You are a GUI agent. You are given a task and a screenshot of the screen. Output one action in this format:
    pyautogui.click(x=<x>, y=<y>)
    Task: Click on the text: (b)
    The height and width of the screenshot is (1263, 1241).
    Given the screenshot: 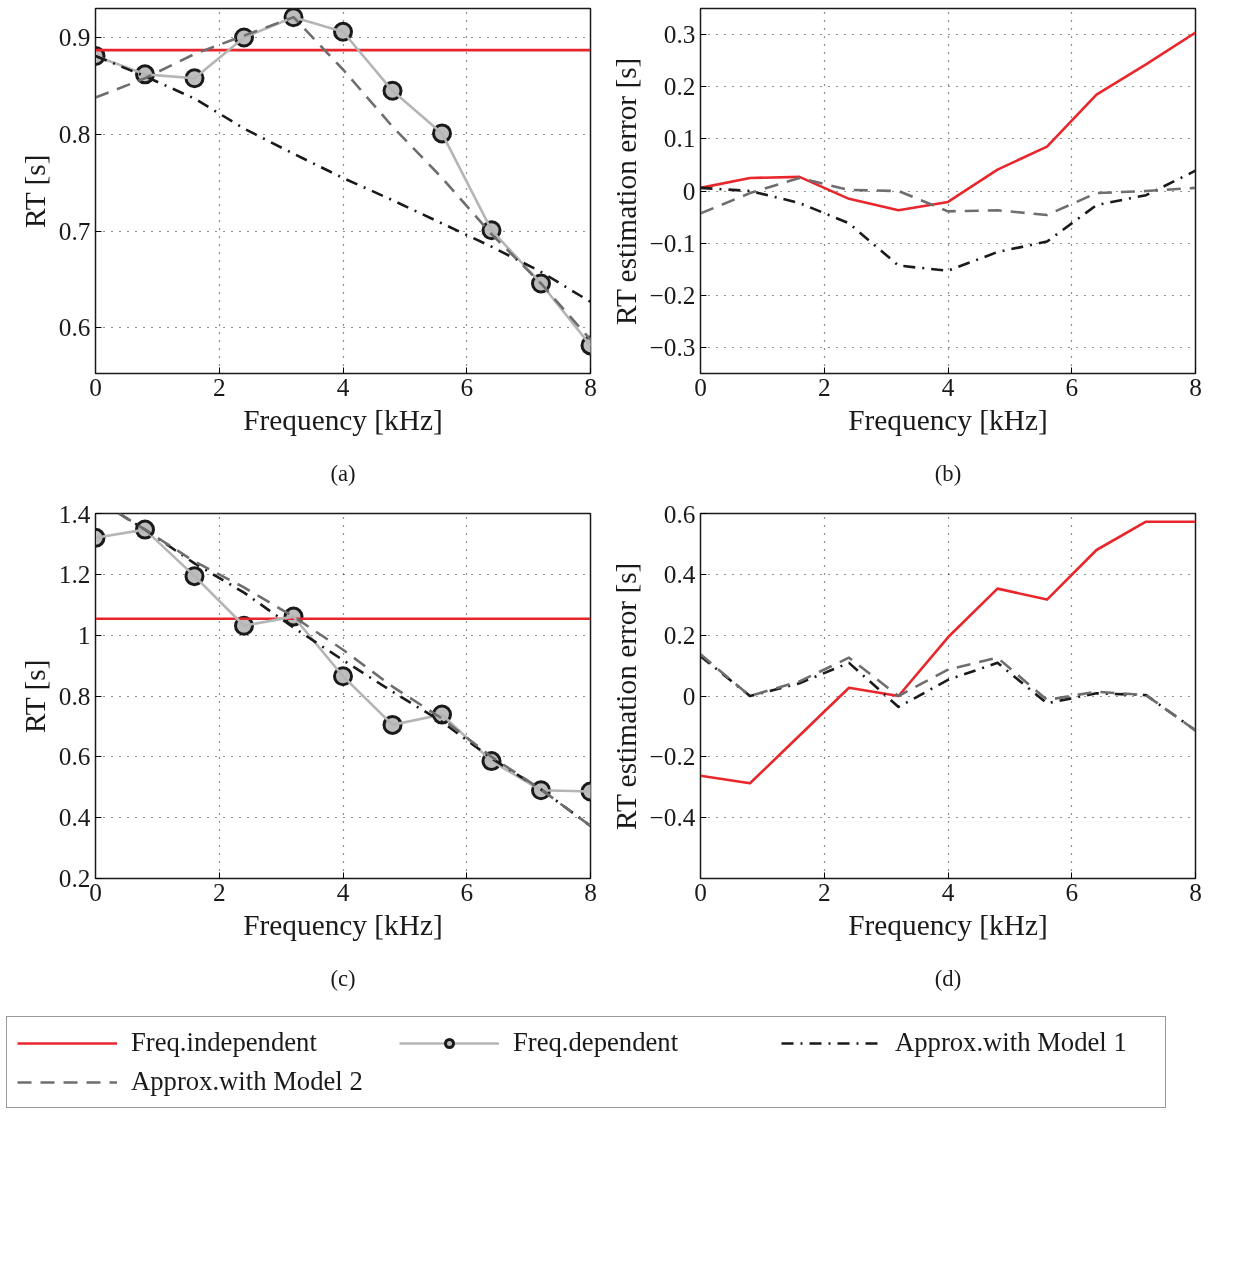 What is the action you would take?
    pyautogui.click(x=948, y=473)
    